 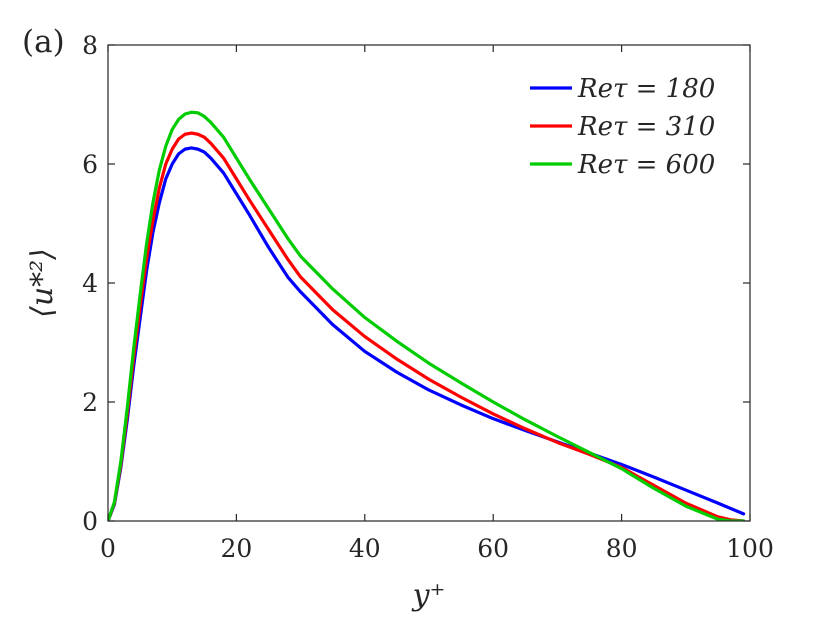 I want to click on y-tick-label-2: 4, so click(x=90, y=283).